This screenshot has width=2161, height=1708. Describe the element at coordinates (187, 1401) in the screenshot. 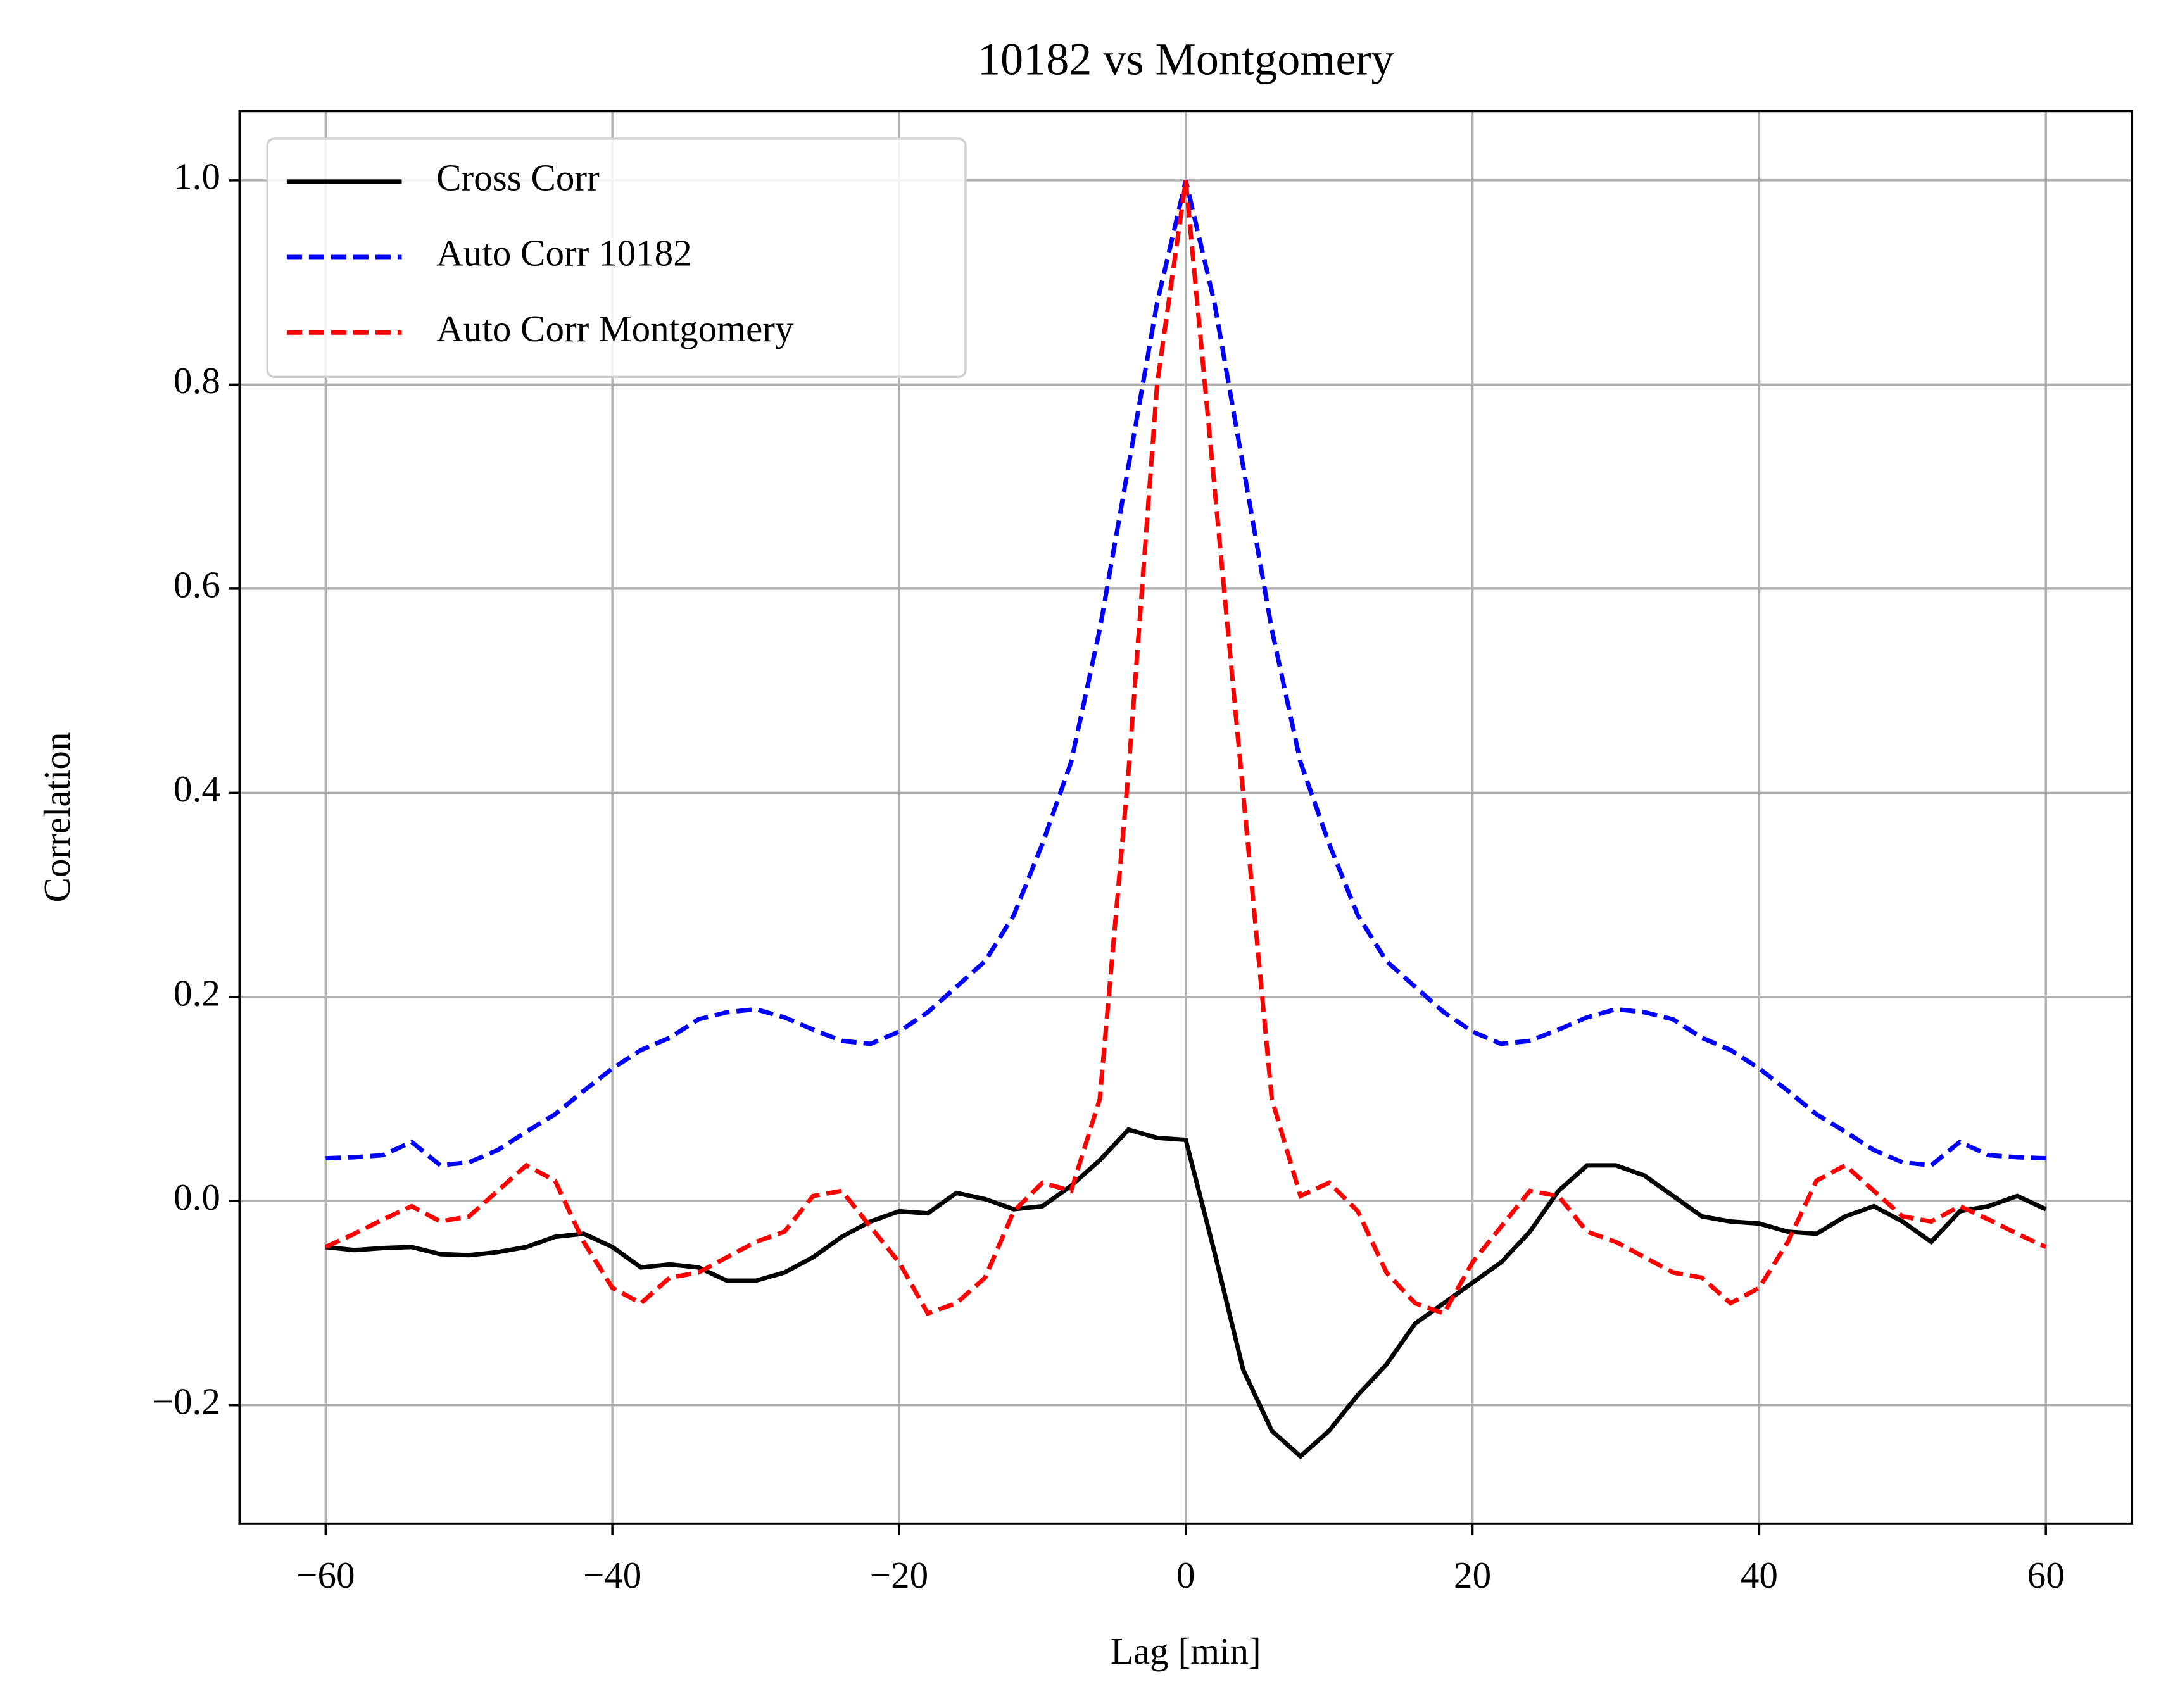

I see `y-tick-label: −0.2` at that location.